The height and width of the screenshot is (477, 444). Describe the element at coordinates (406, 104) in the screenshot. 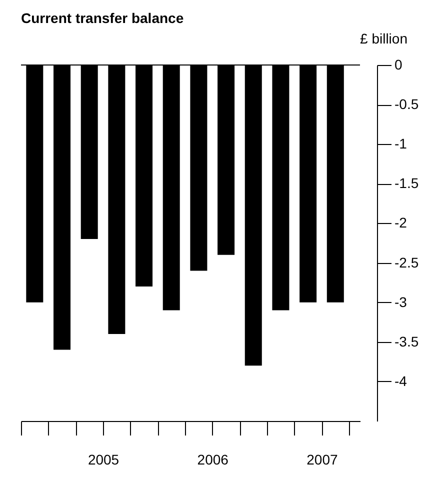

I see `y-tick-label: -0.5` at that location.